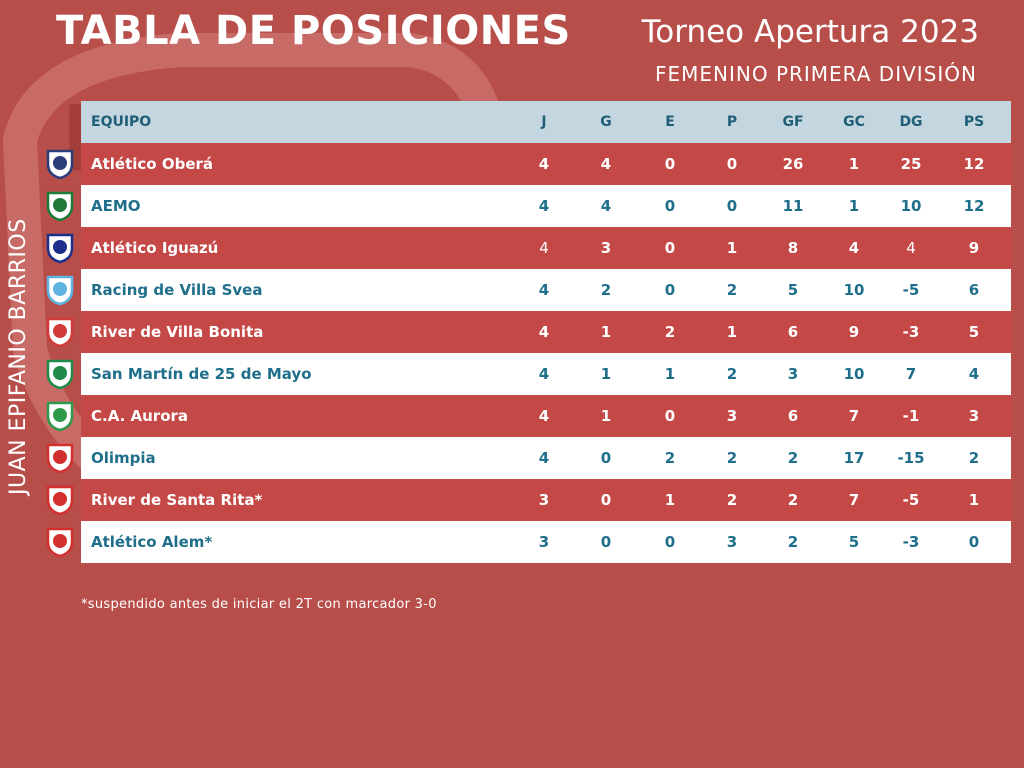 The height and width of the screenshot is (768, 1024). What do you see at coordinates (60, 248) in the screenshot?
I see `cai-crest-icon` at bounding box center [60, 248].